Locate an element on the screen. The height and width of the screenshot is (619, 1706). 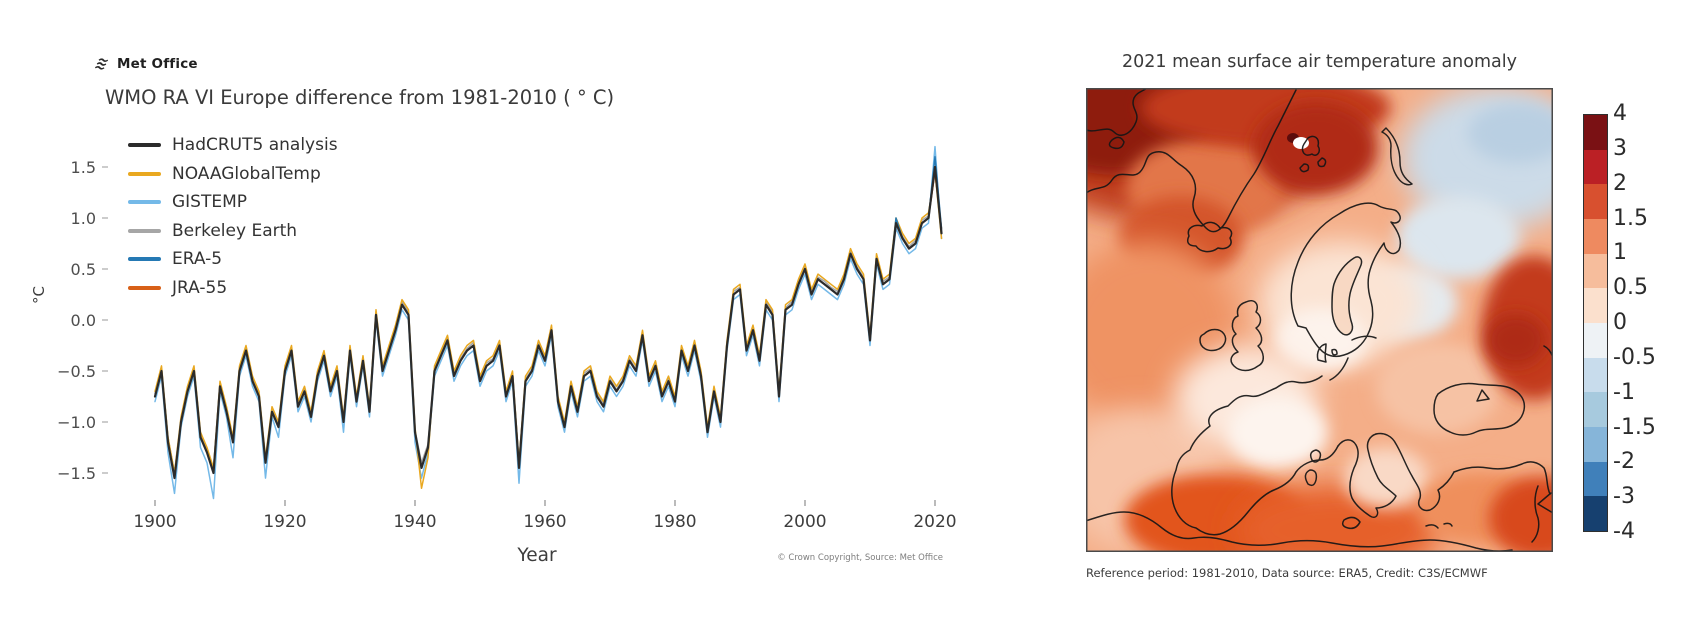
met-office-logo: Met Office is located at coordinates (146, 64).